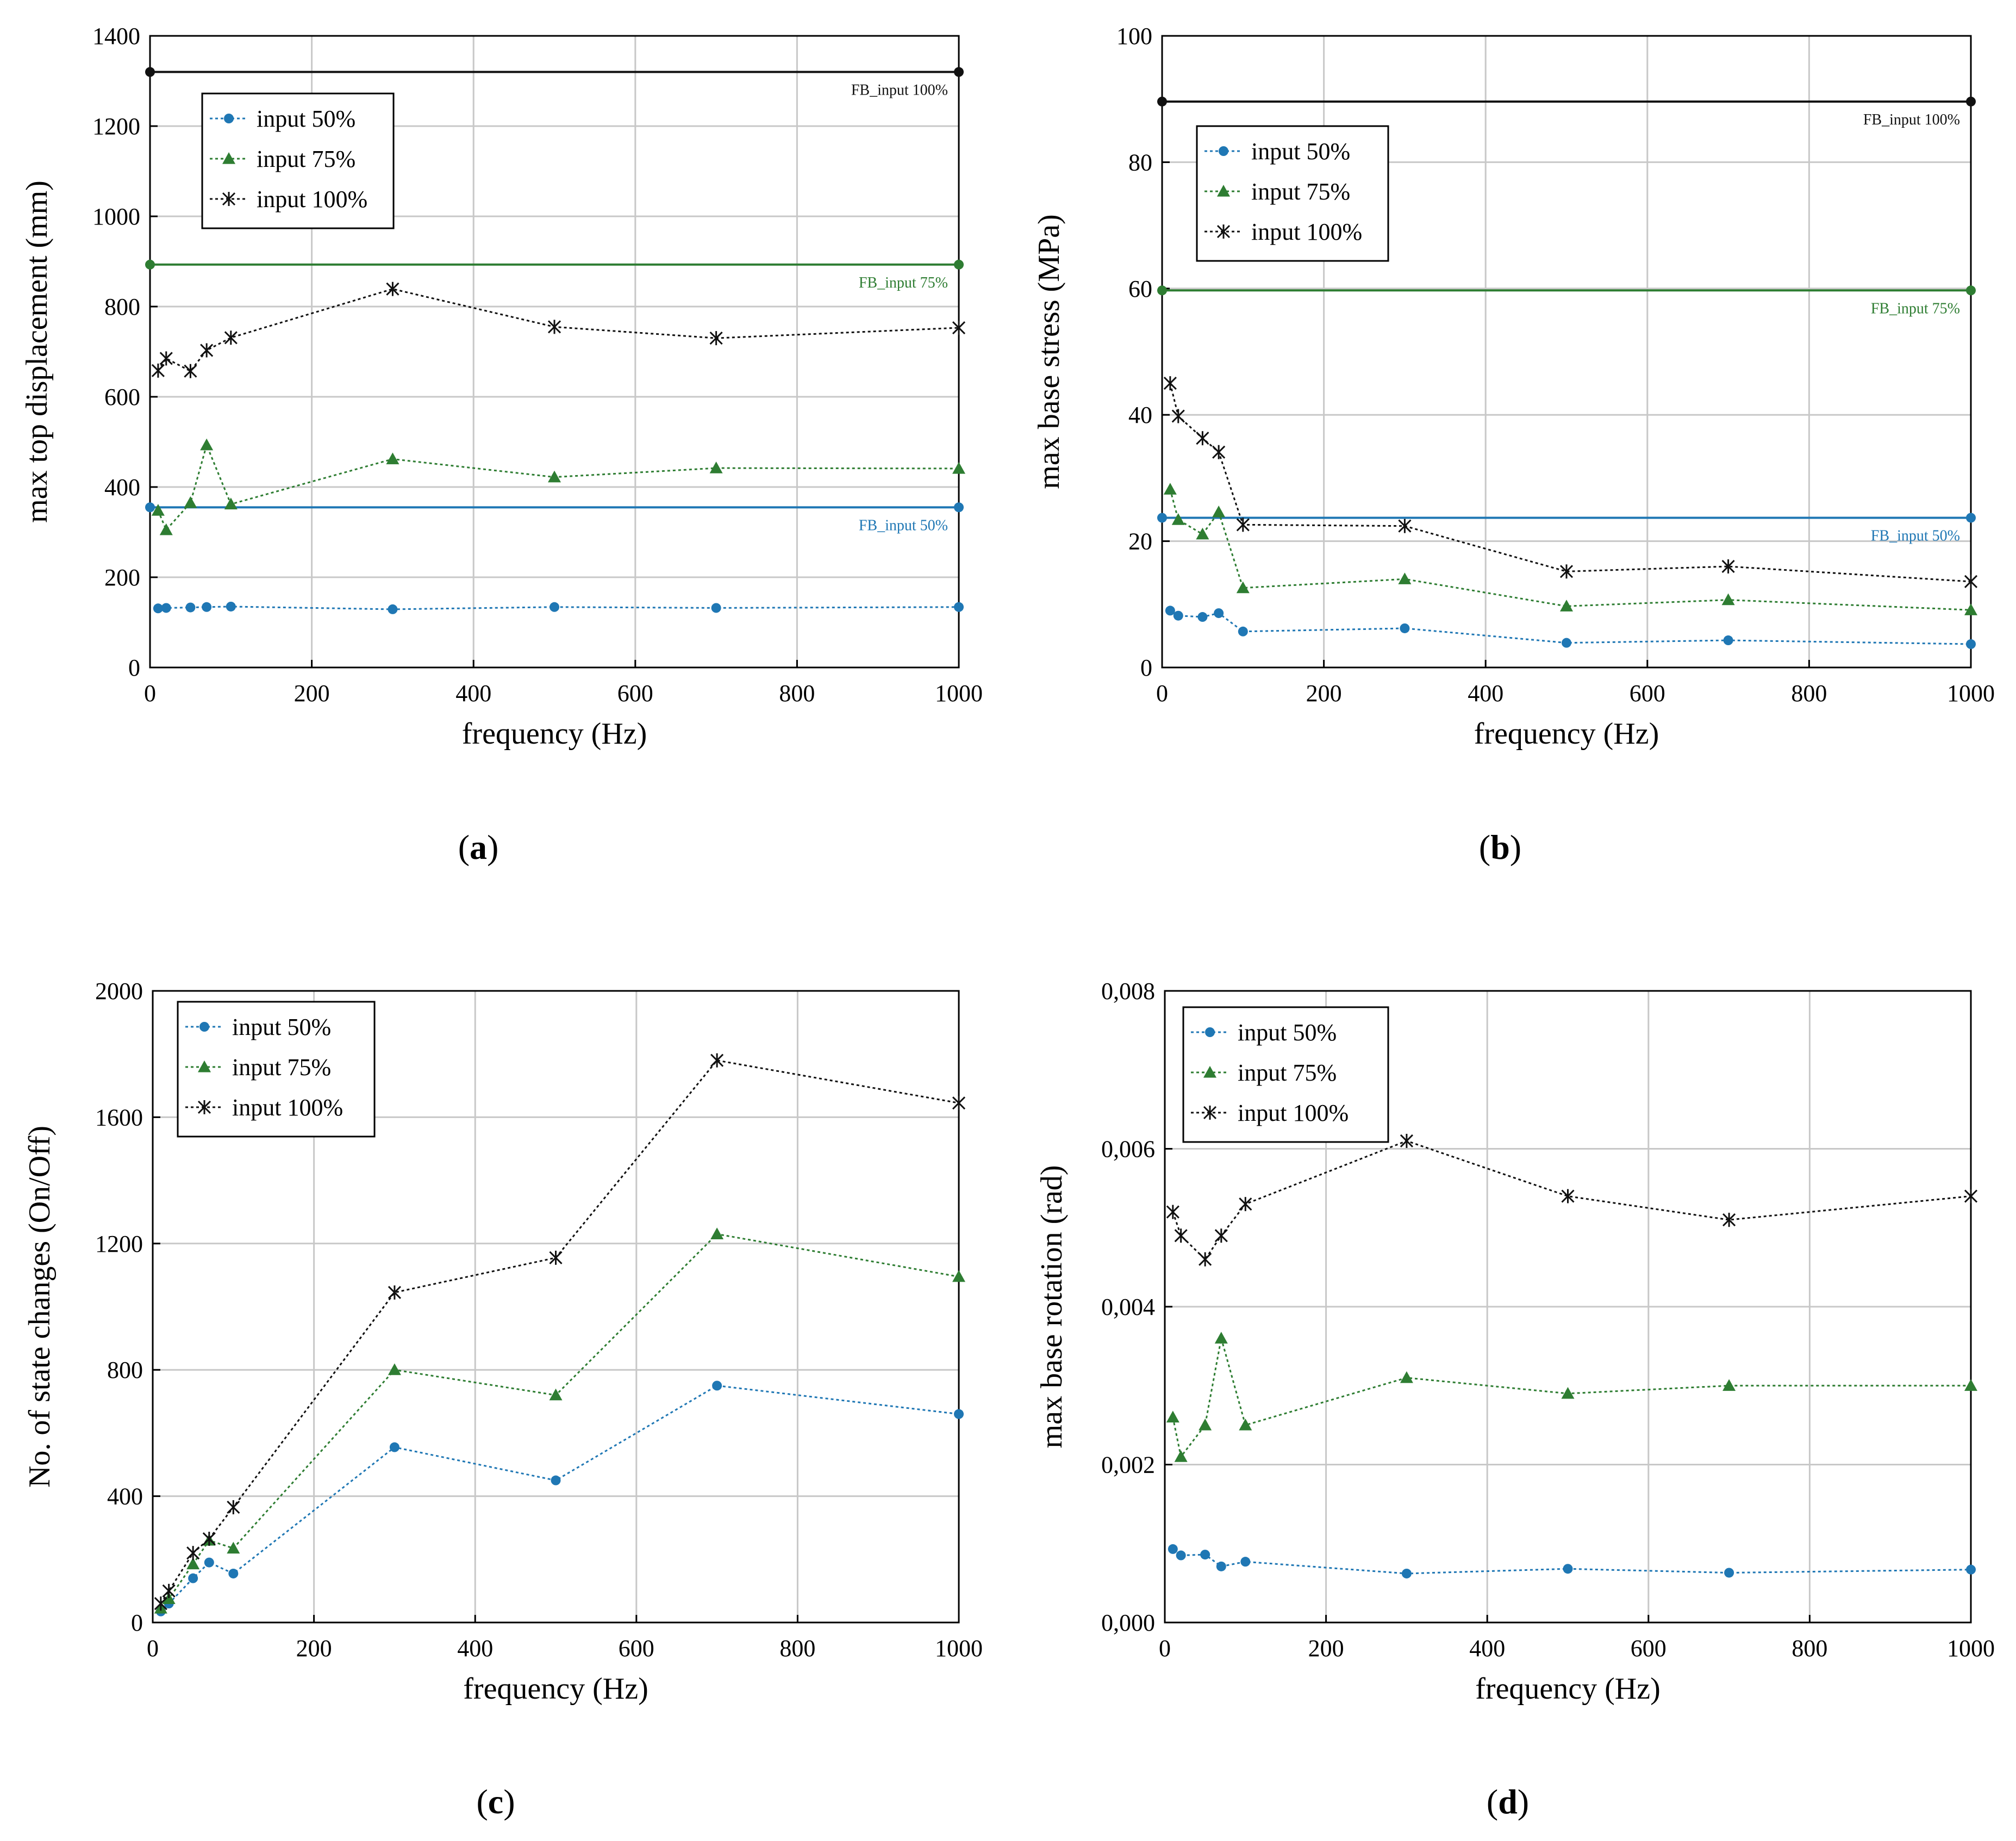 This screenshot has height=1841, width=2016. Describe the element at coordinates (37, 351) in the screenshot. I see `y-axis-title: max top displacement (mm)` at that location.